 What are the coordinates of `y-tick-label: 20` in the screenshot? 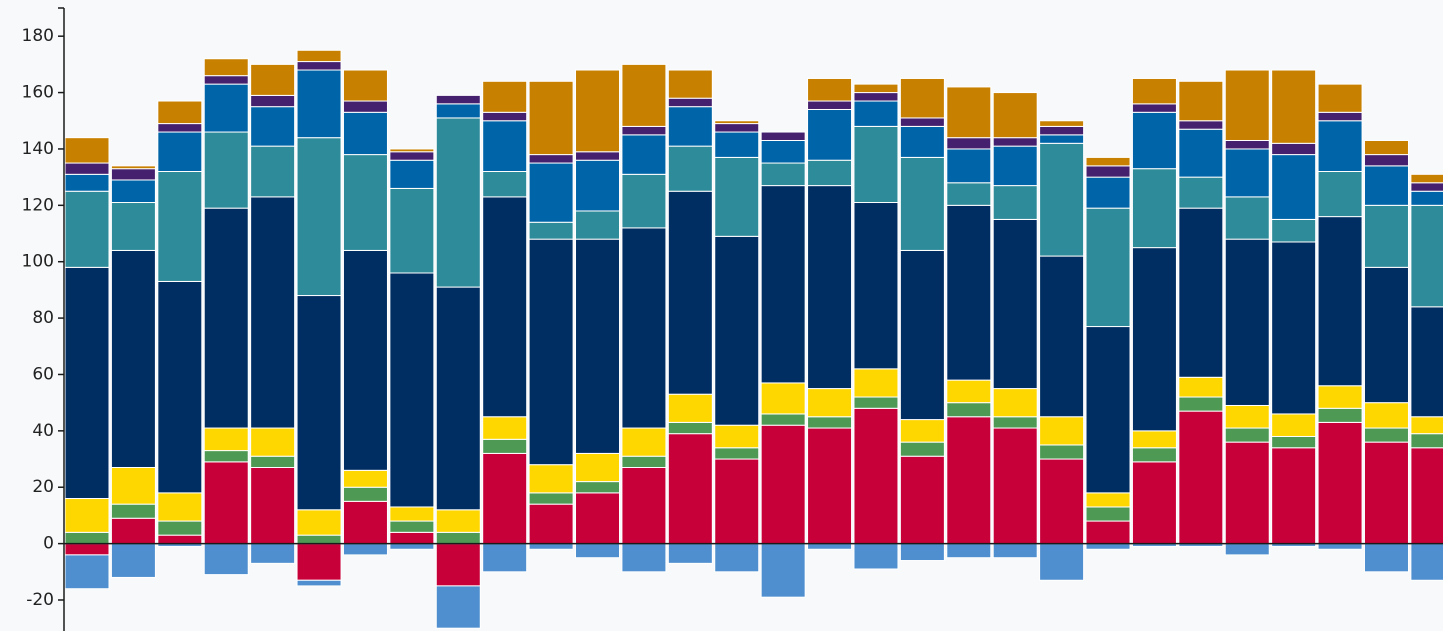 It's located at (43, 487).